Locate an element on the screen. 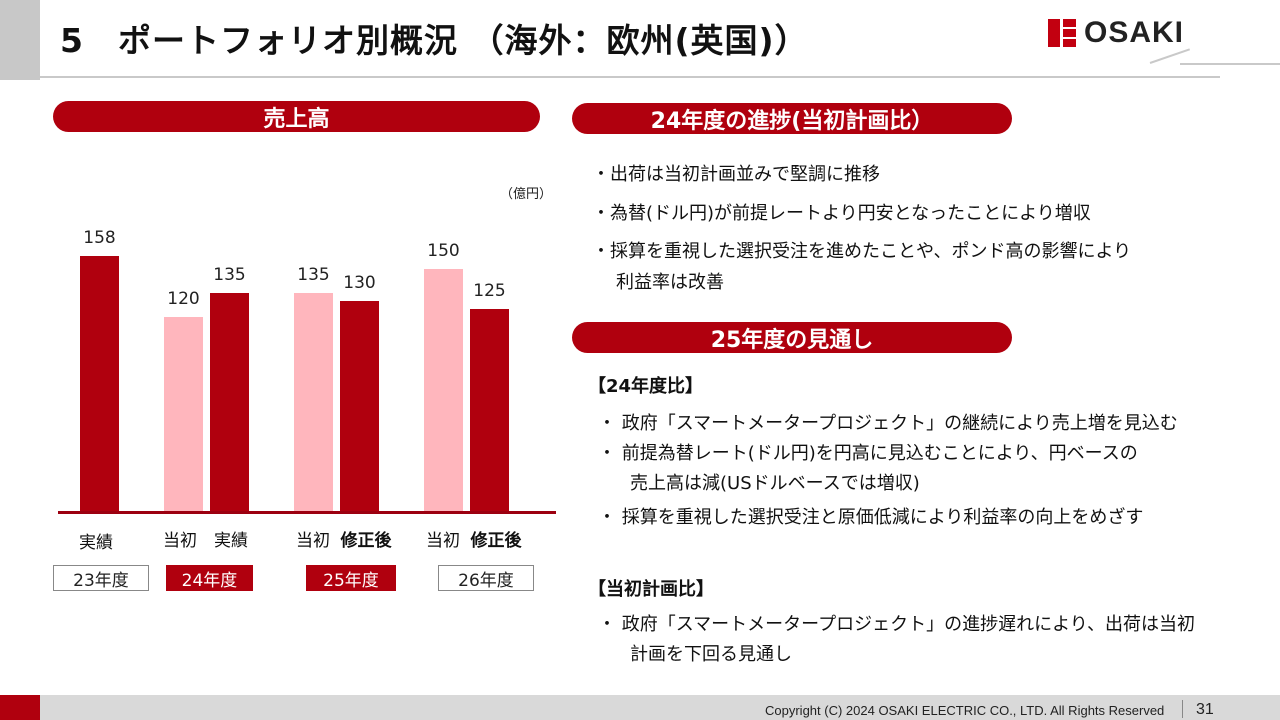 The image size is (1280, 720). outlook-pill: 25年度の見通し is located at coordinates (792, 337).